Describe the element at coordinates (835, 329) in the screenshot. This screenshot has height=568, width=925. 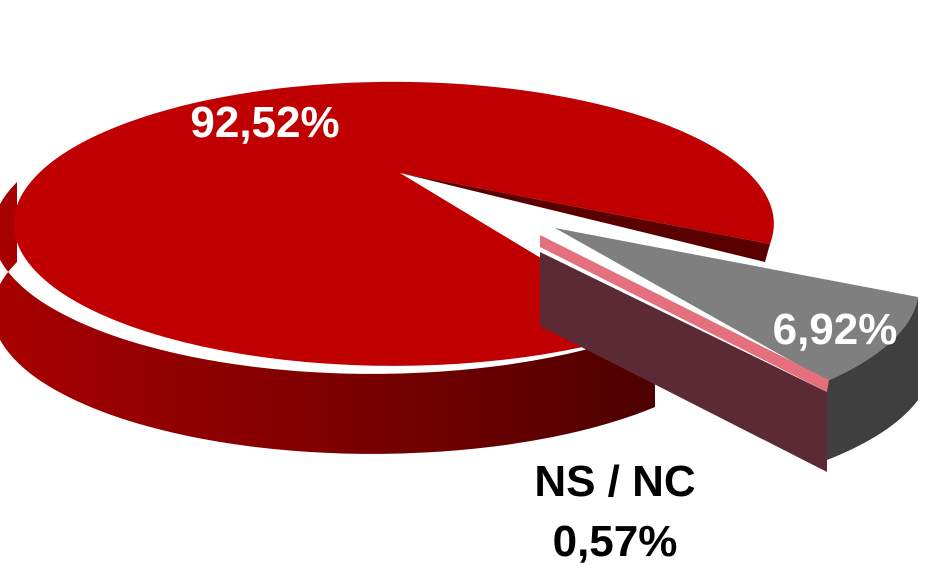
I see `label-grey-value: 6,92%` at that location.